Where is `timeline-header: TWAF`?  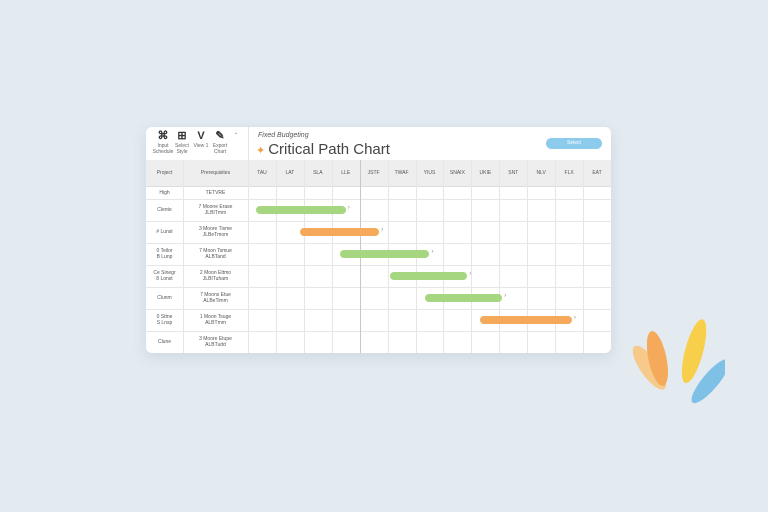
timeline-header: TWAF is located at coordinates (401, 173).